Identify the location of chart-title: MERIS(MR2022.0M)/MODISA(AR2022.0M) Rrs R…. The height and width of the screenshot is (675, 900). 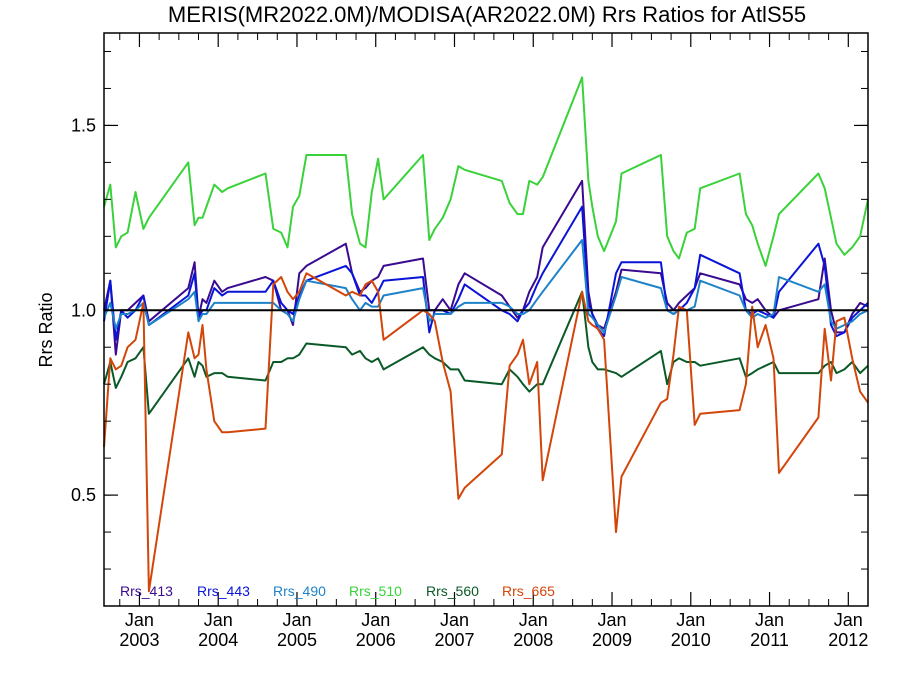
(487, 14).